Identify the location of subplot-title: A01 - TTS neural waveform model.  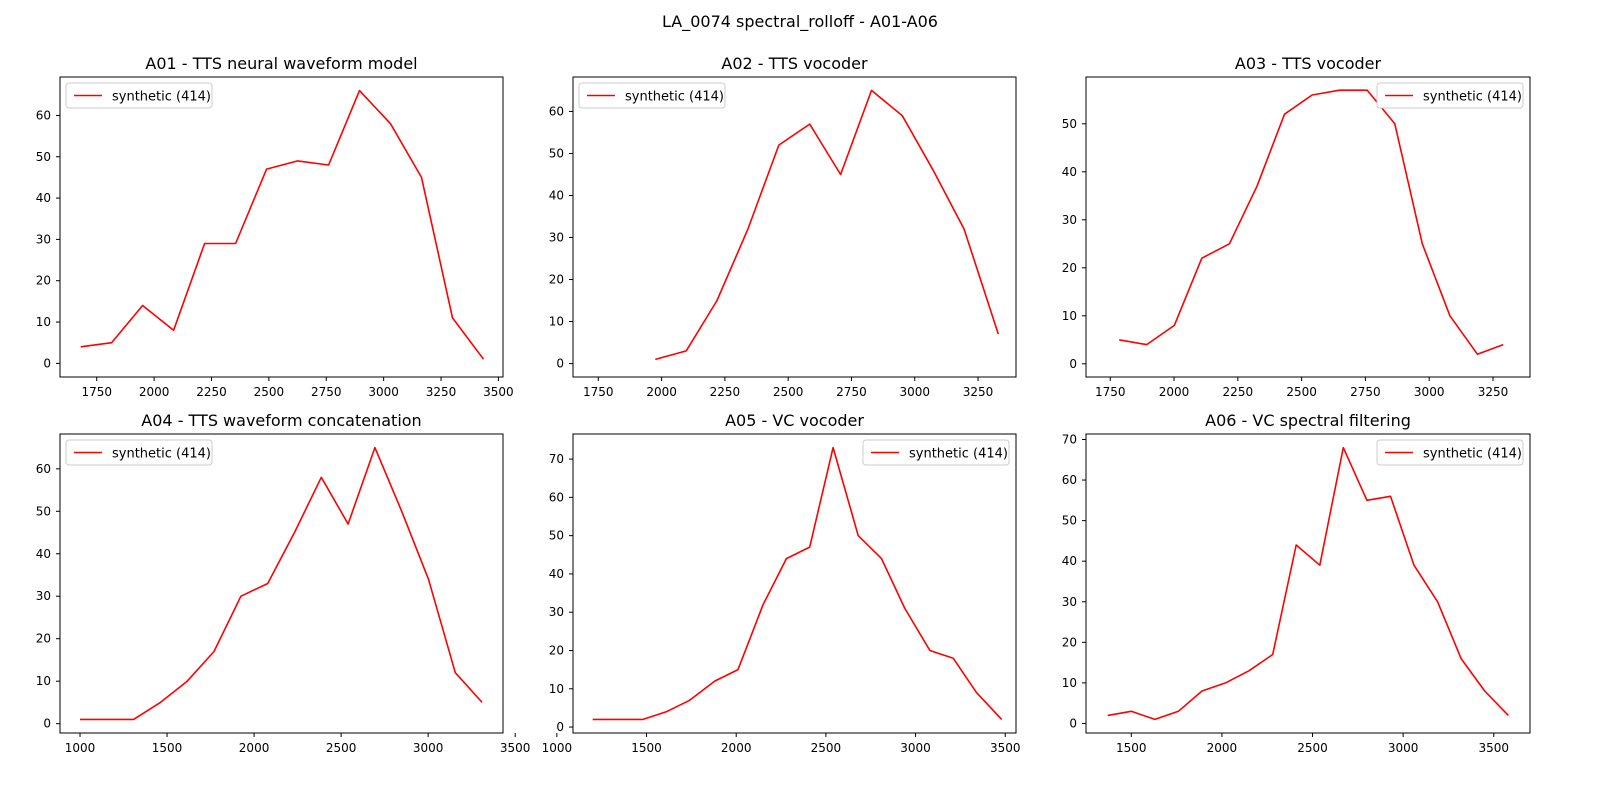
(281, 63).